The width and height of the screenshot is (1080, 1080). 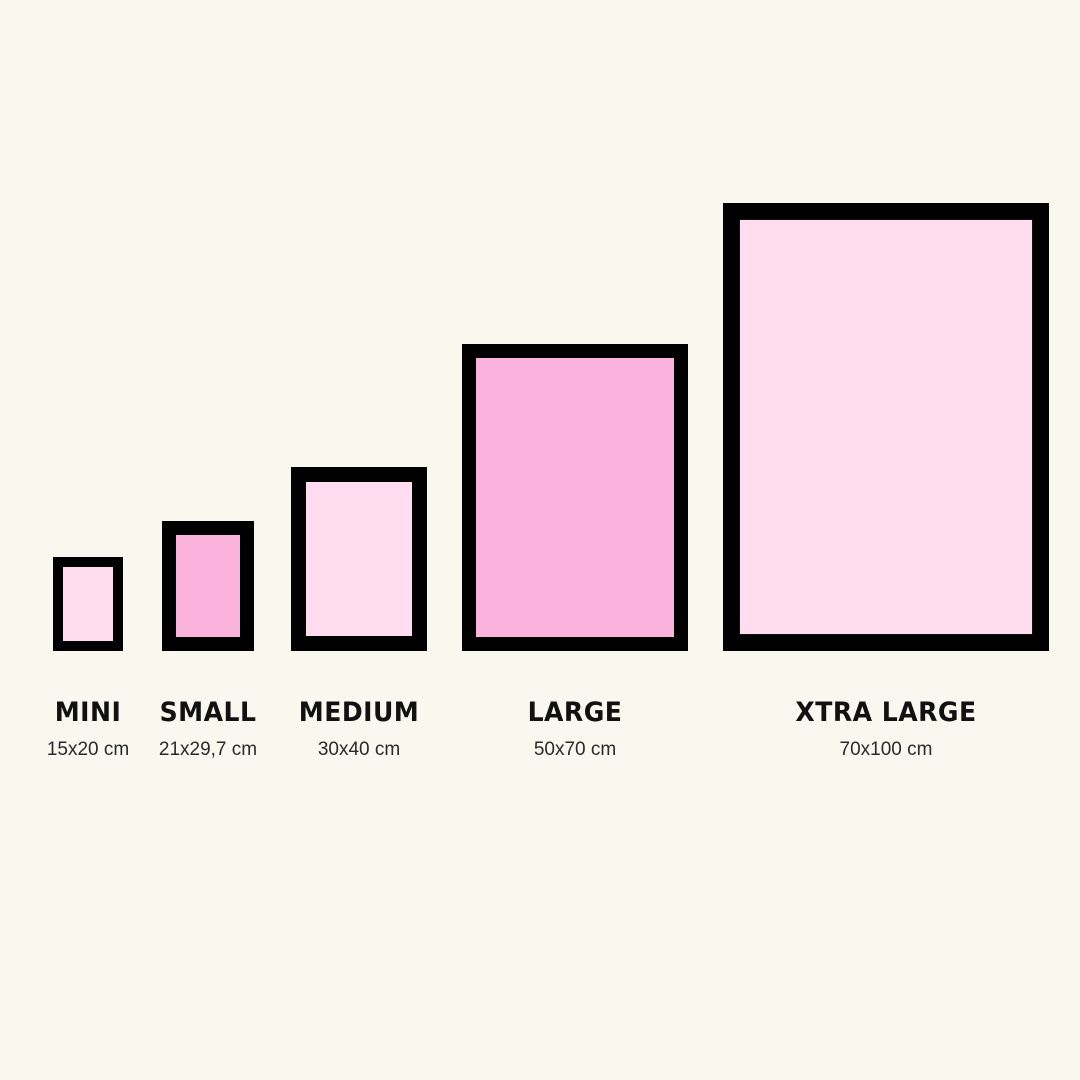 I want to click on frame-medium, so click(x=359, y=559).